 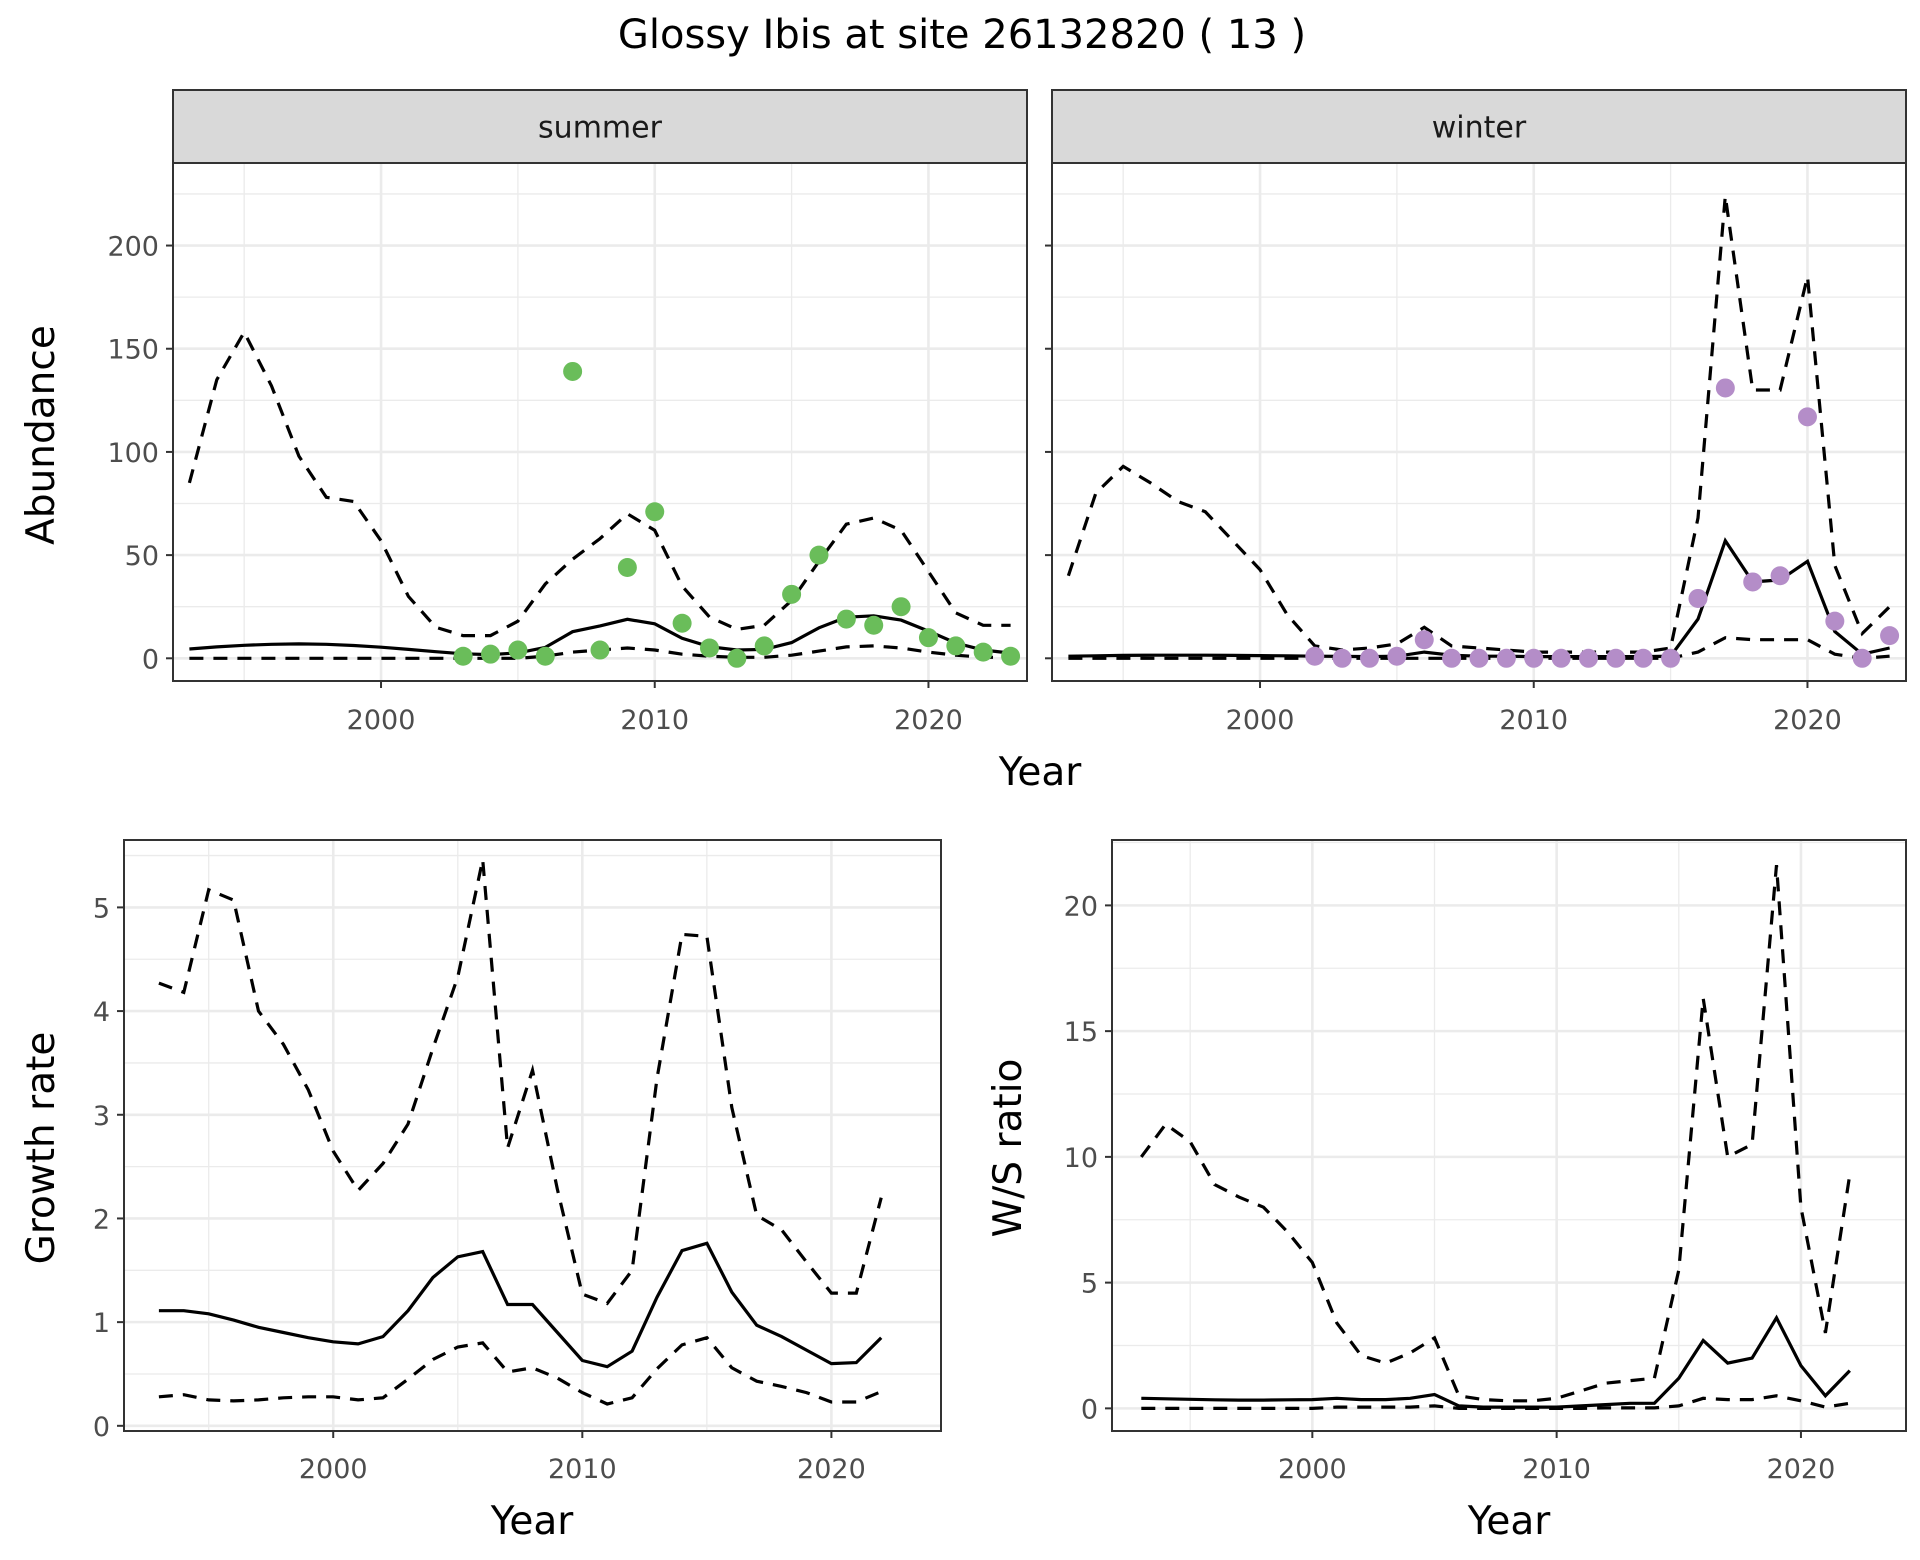 What do you see at coordinates (133, 247) in the screenshot?
I see `y-tick-label: 200` at bounding box center [133, 247].